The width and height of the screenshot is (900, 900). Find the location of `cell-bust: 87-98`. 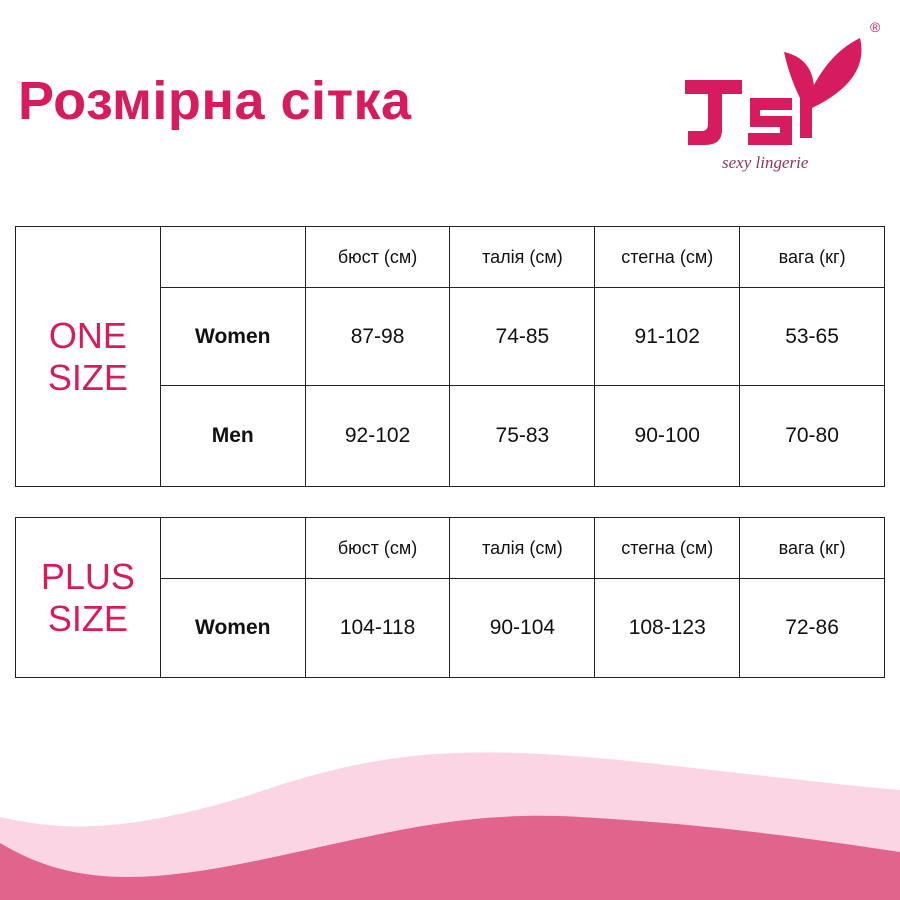

cell-bust: 87-98 is located at coordinates (377, 336).